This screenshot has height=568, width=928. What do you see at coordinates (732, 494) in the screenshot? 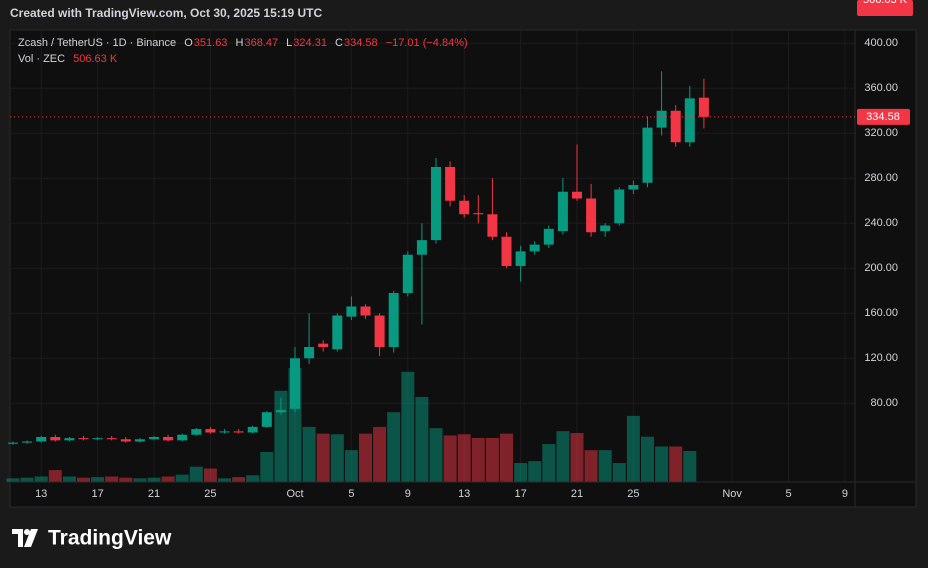
I see `x-tick-label: Nov` at bounding box center [732, 494].